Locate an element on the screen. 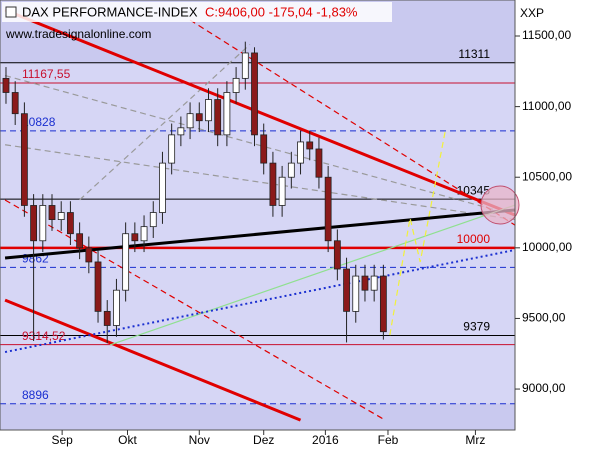 This screenshot has width=595, height=455. x-tick-label: Nov is located at coordinates (199, 440).